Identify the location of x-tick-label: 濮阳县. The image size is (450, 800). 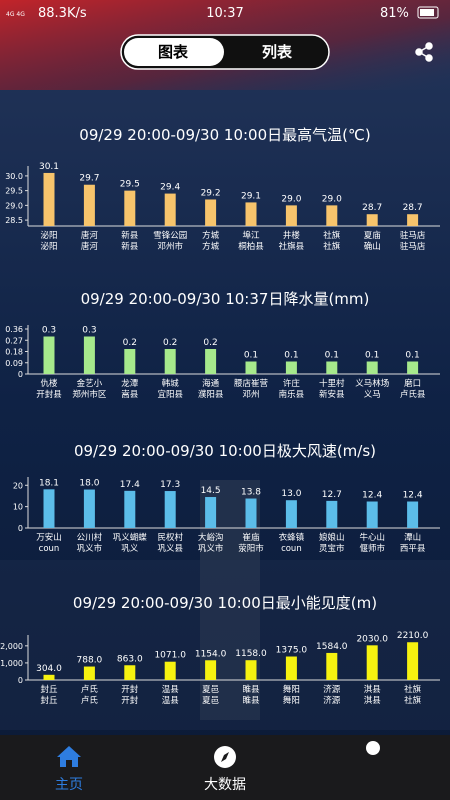
(211, 394).